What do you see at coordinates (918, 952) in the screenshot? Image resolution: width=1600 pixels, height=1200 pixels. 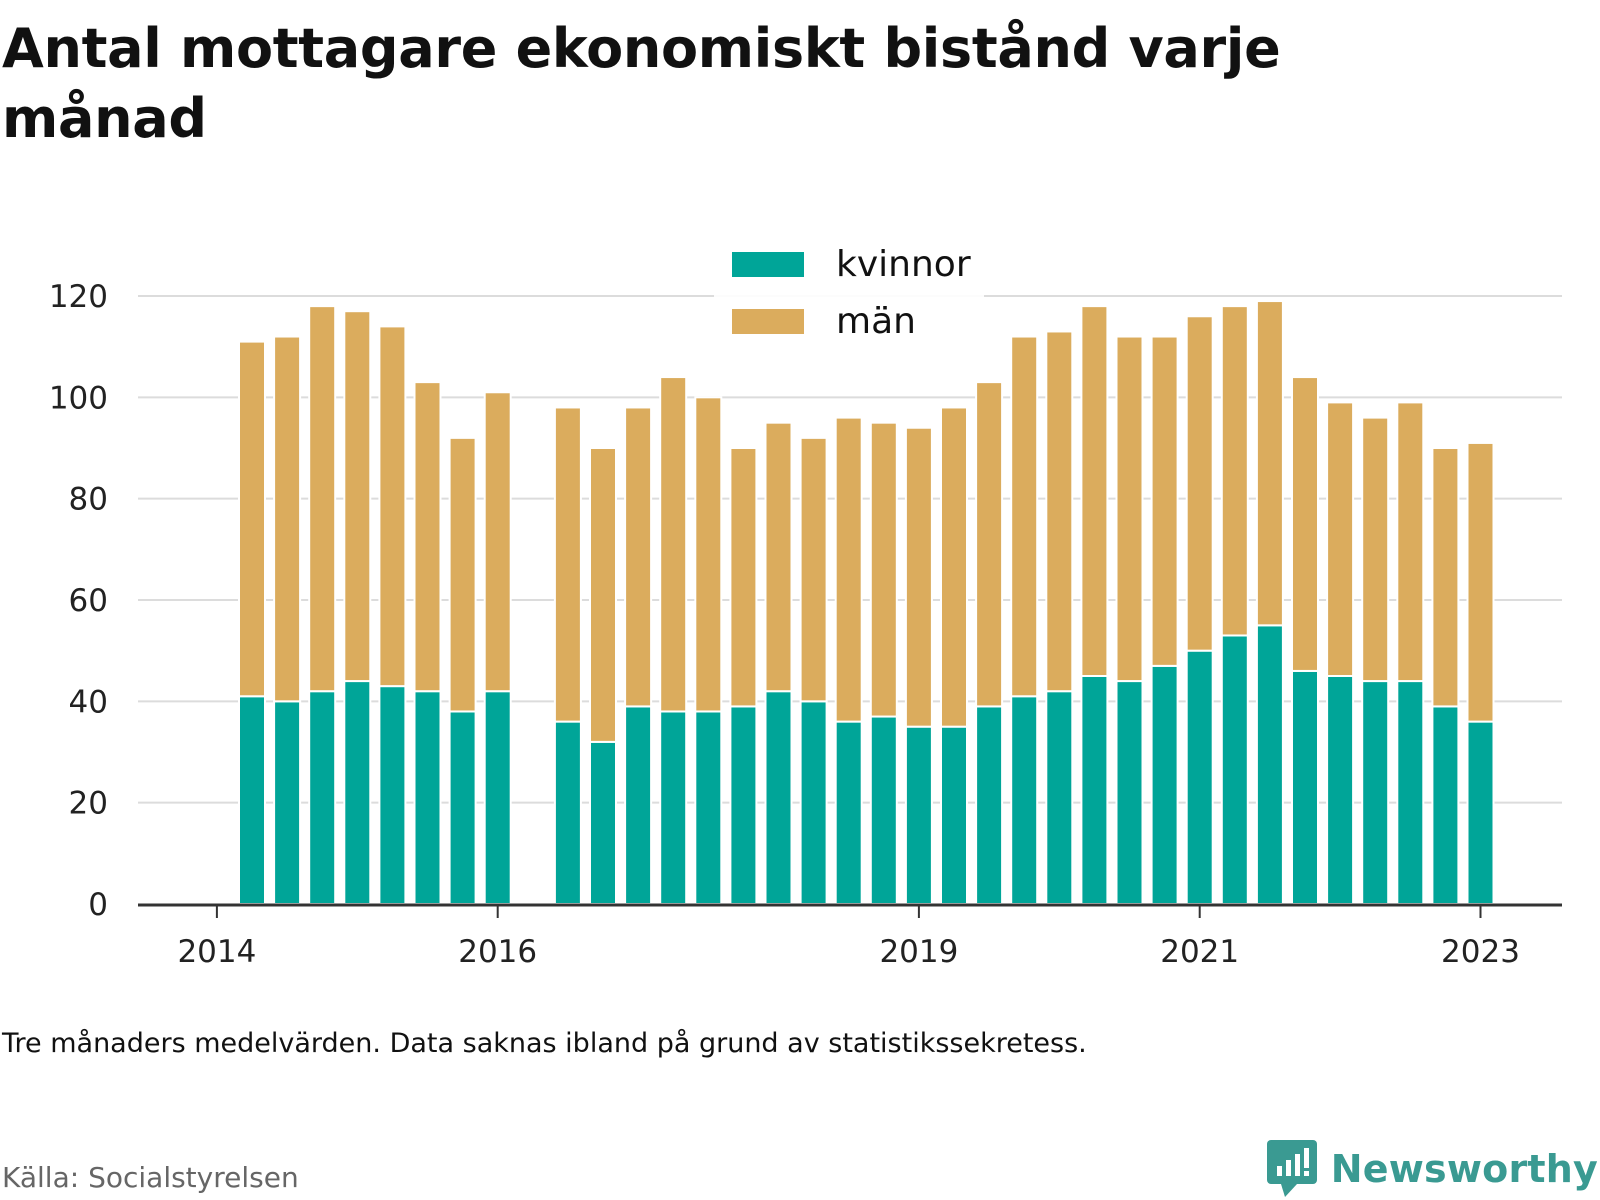 I see `x-tick-label: 2019` at bounding box center [918, 952].